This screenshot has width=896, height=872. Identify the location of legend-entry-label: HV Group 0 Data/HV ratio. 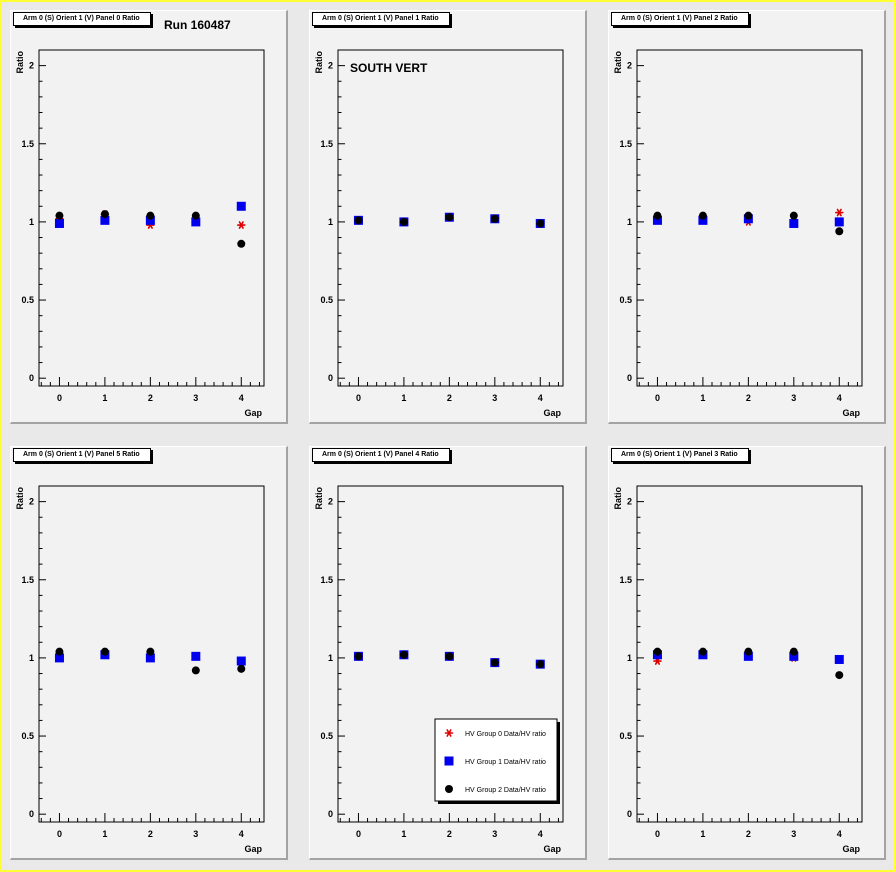
(505, 734).